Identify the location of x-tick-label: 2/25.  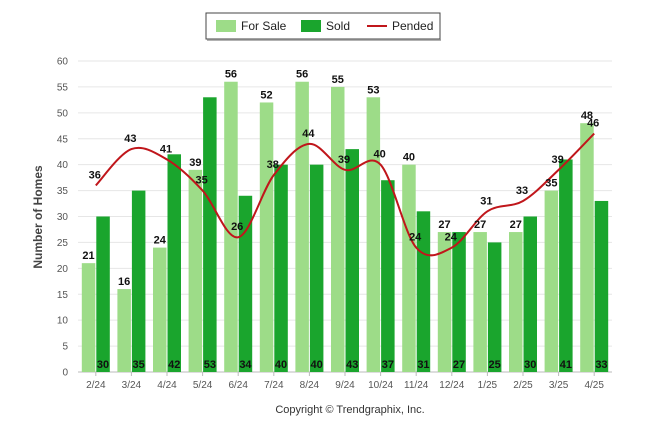
(523, 385).